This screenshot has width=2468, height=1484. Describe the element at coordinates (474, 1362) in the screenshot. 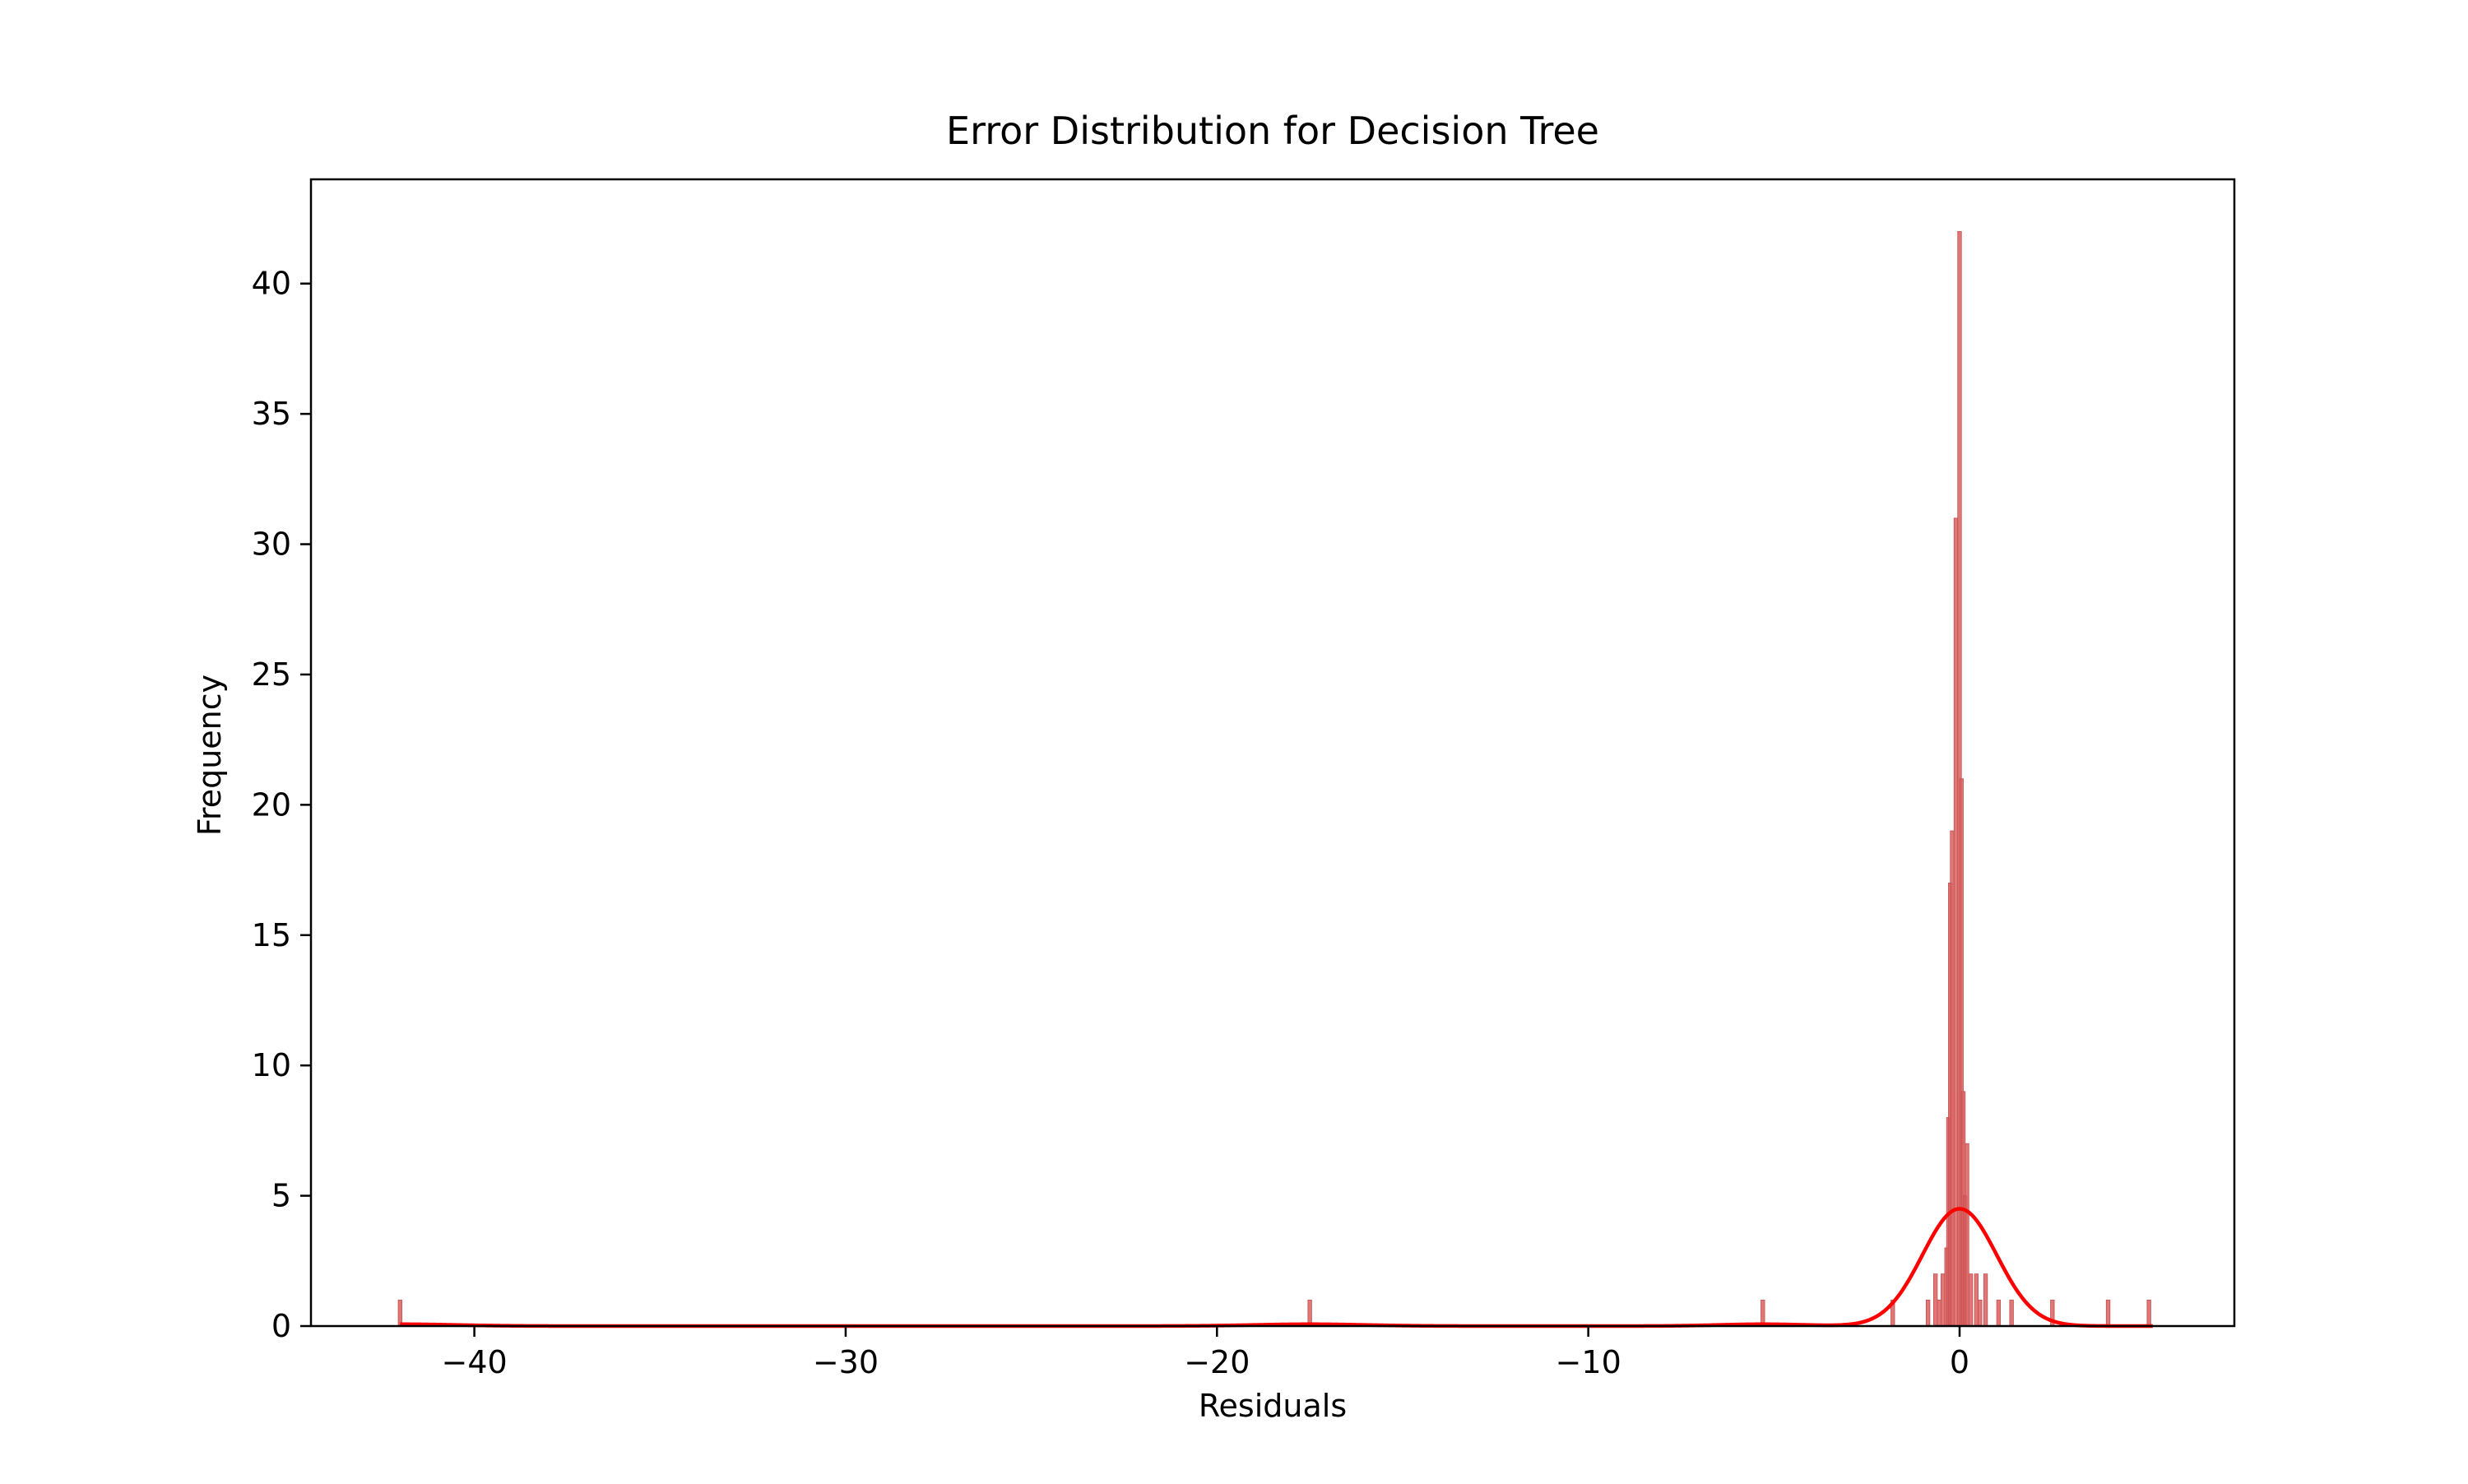

I see `x-tick-label: −40` at that location.